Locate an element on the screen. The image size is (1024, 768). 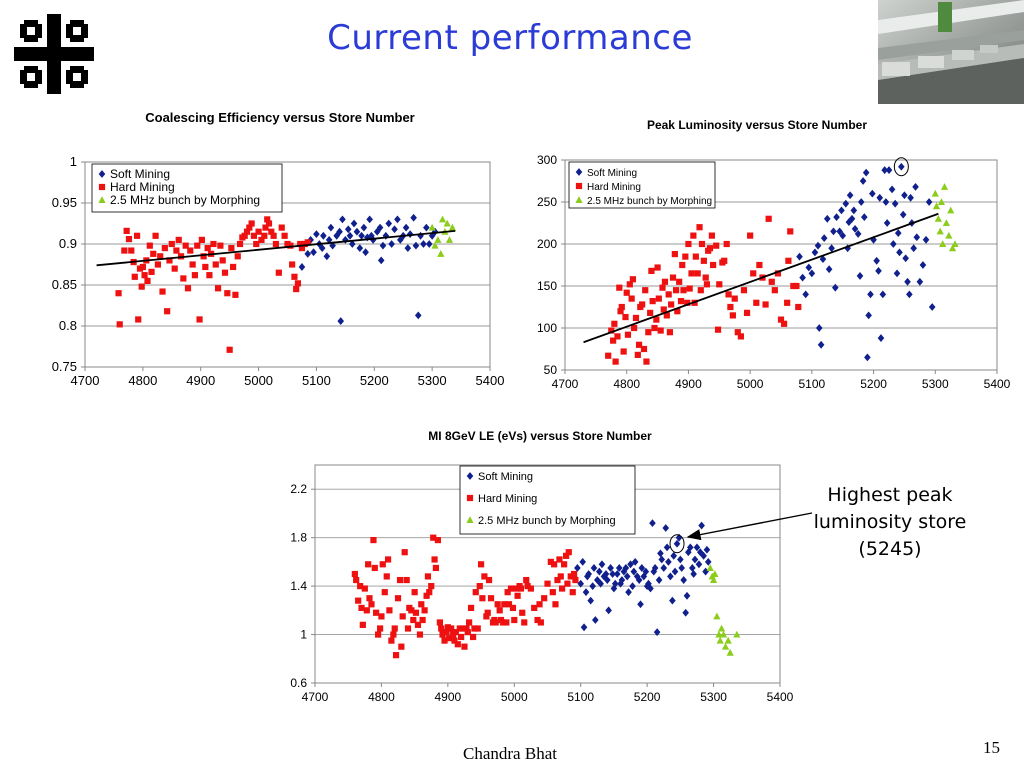
legend-label: Hard Mining is located at coordinates (507, 499).